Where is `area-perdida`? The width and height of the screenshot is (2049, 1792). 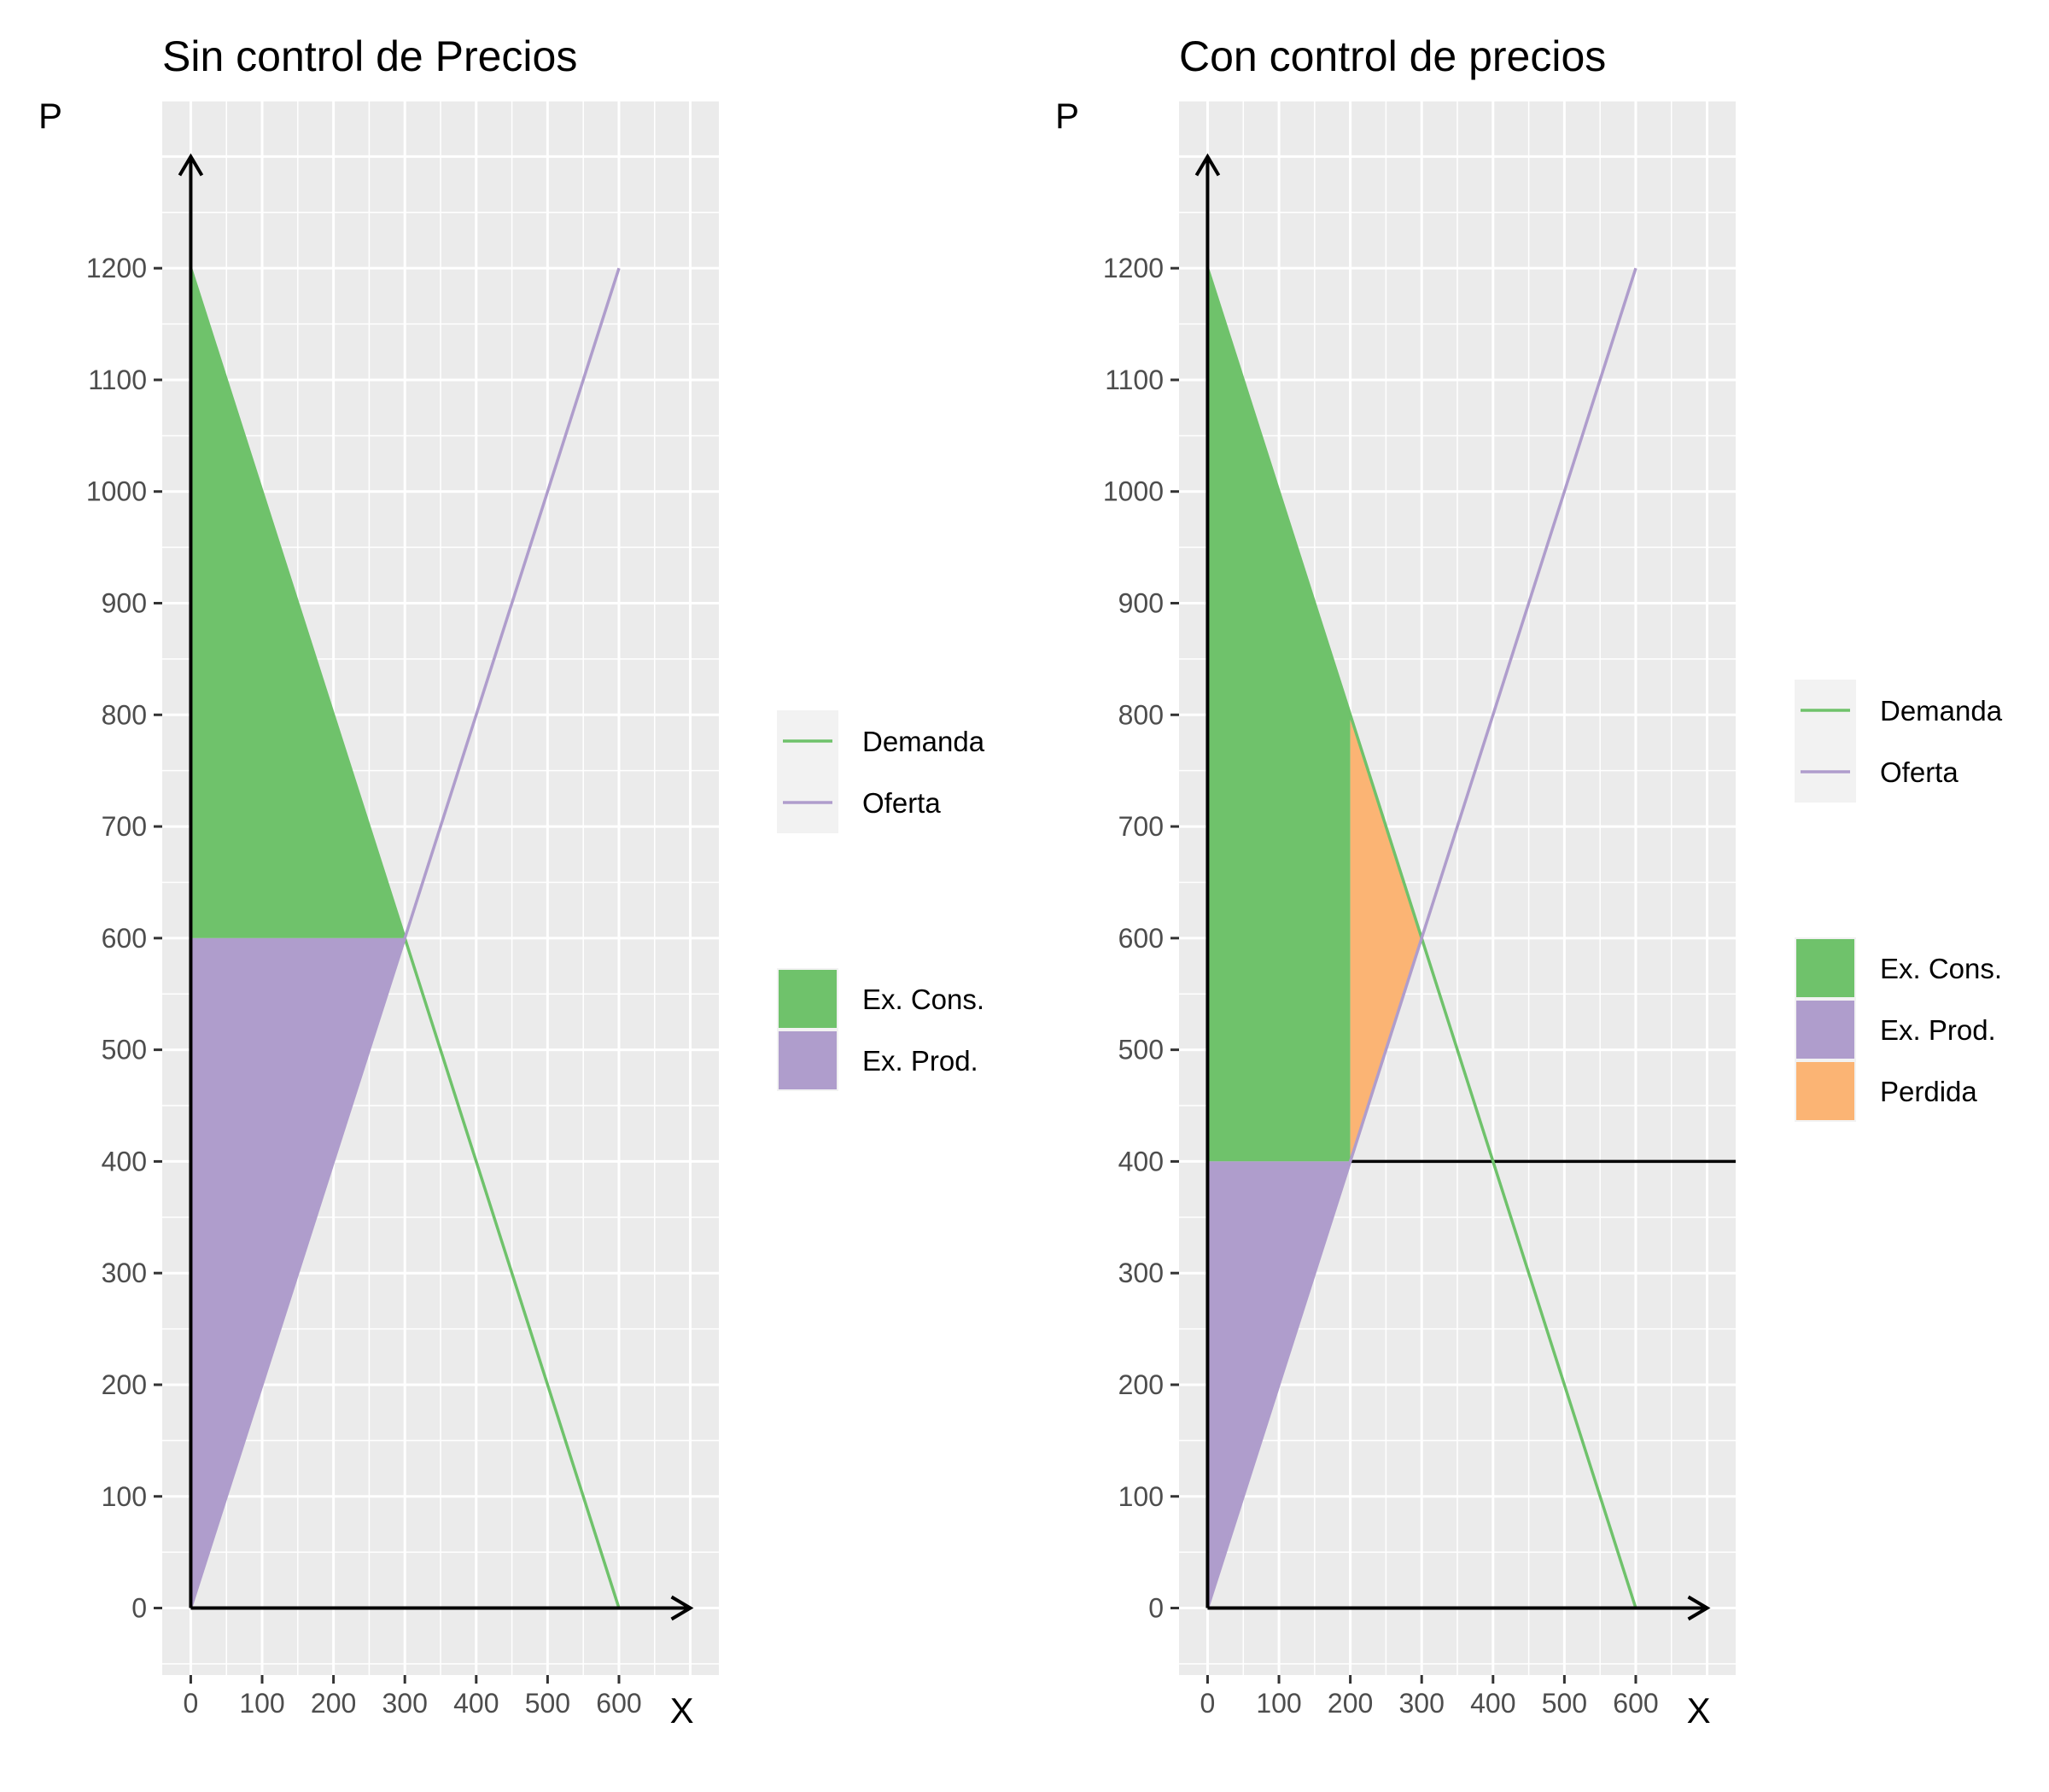 area-perdida is located at coordinates (1386, 938).